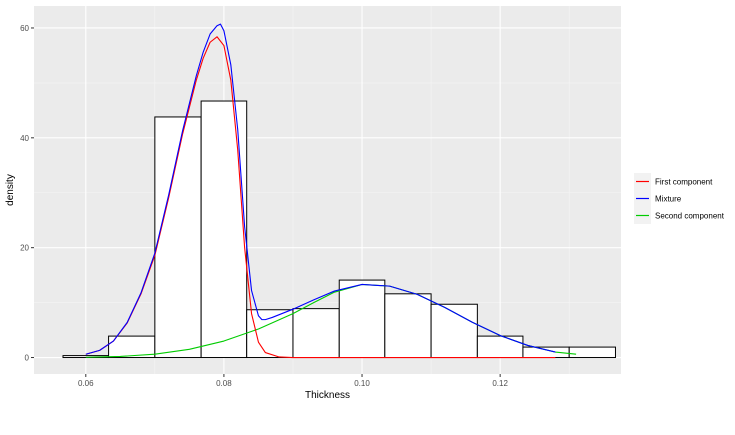  What do you see at coordinates (668, 199) in the screenshot?
I see `legend-label-2: Mixture` at bounding box center [668, 199].